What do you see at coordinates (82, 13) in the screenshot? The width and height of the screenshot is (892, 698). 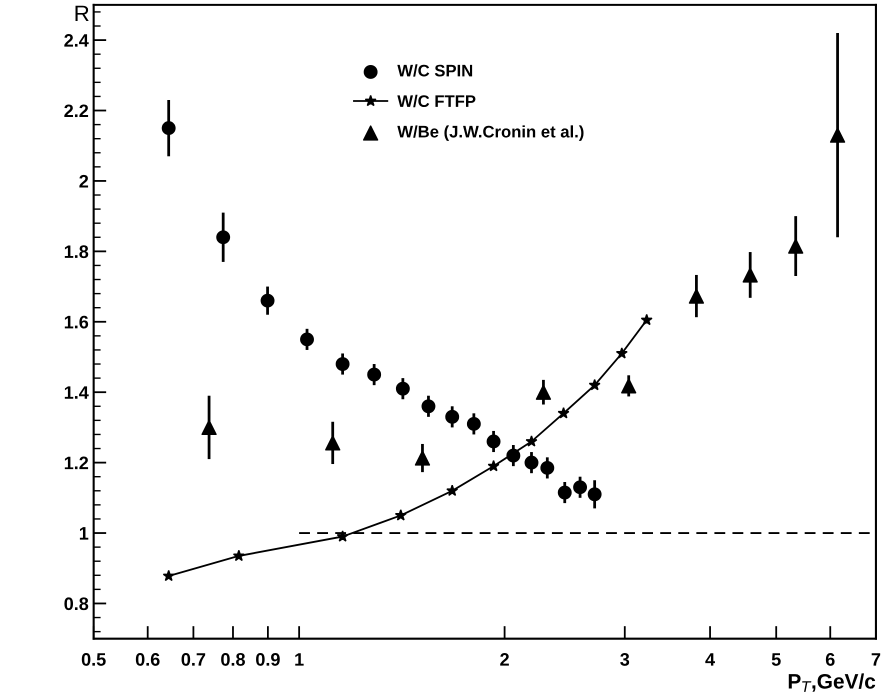 I see `y-axis-title: R` at bounding box center [82, 13].